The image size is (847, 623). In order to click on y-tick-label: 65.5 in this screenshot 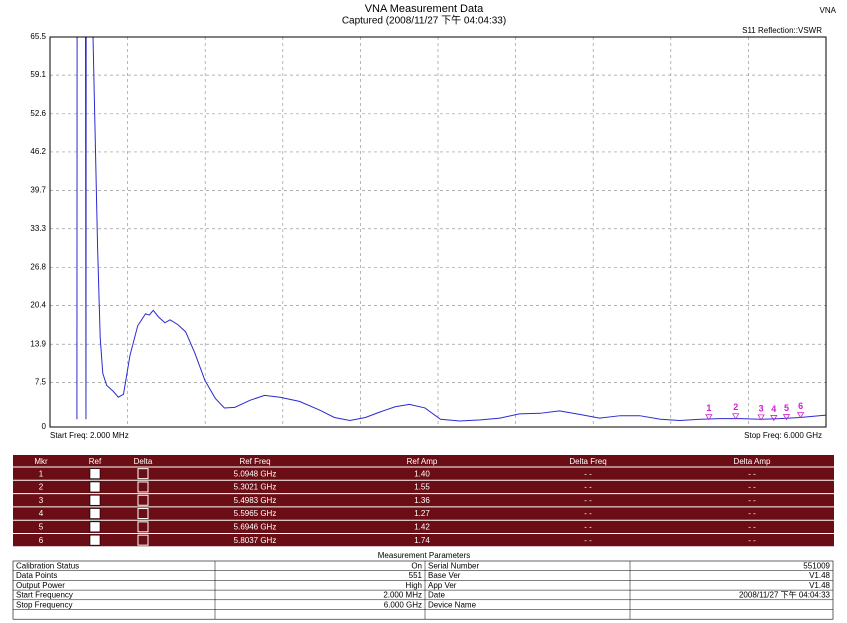, I will do `click(38, 36)`.